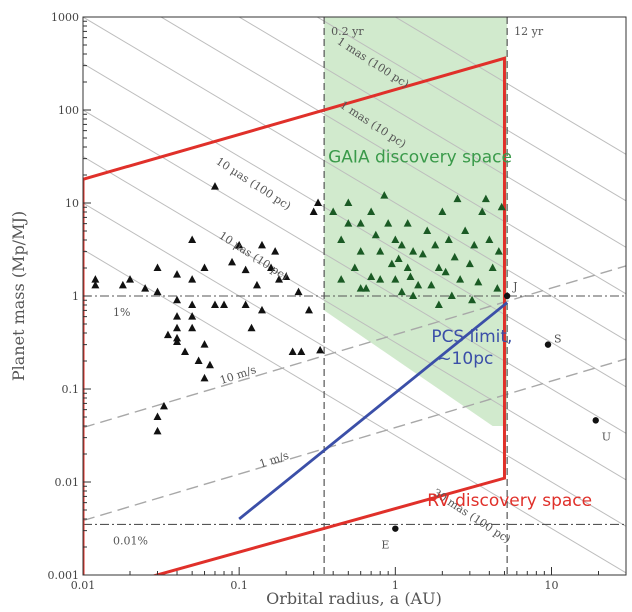 Image resolution: width=632 pixels, height=612 pixels. What do you see at coordinates (274, 460) in the screenshot?
I see `guide-line-label: 1 m/s` at bounding box center [274, 460].